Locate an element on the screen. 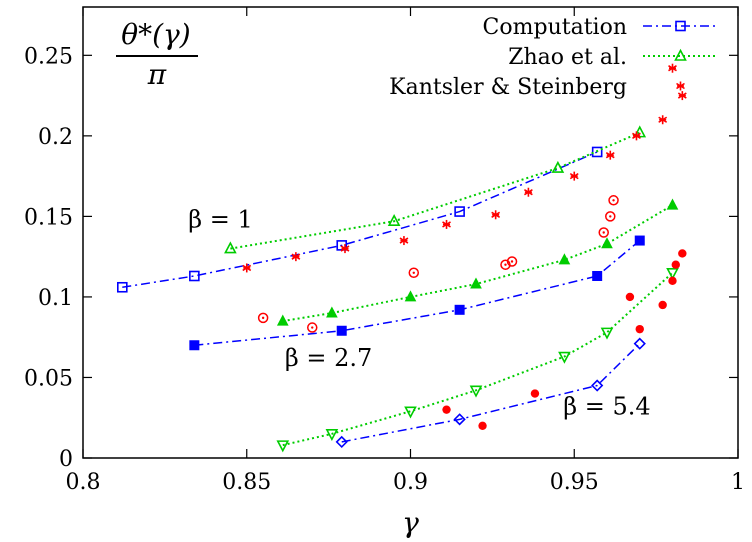 The image size is (752, 542). x-tick-label: 1 is located at coordinates (738, 482).